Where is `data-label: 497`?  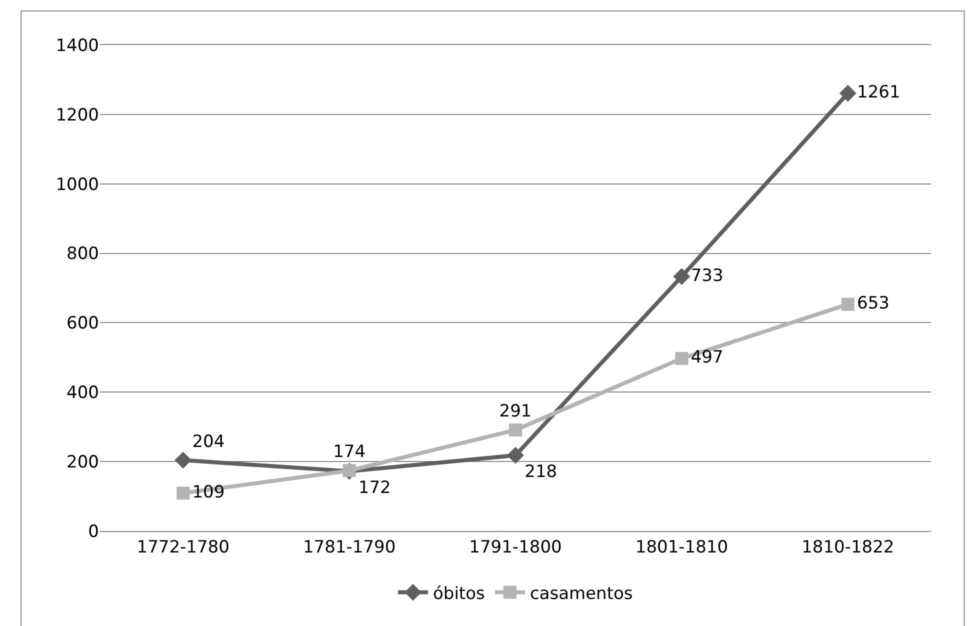
data-label: 497 is located at coordinates (707, 358).